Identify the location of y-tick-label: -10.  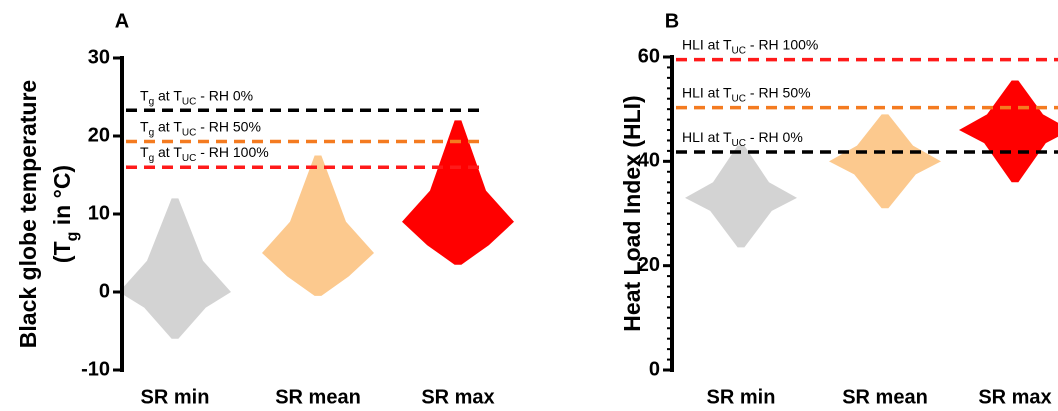
(95, 369).